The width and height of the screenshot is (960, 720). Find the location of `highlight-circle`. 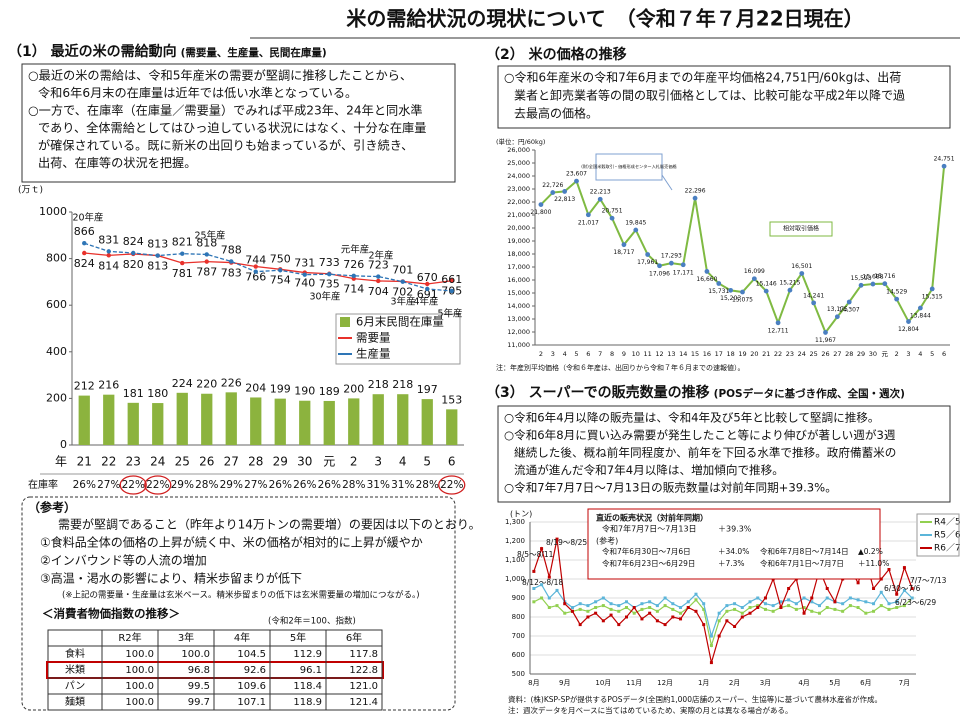

highlight-circle is located at coordinates (133, 485).